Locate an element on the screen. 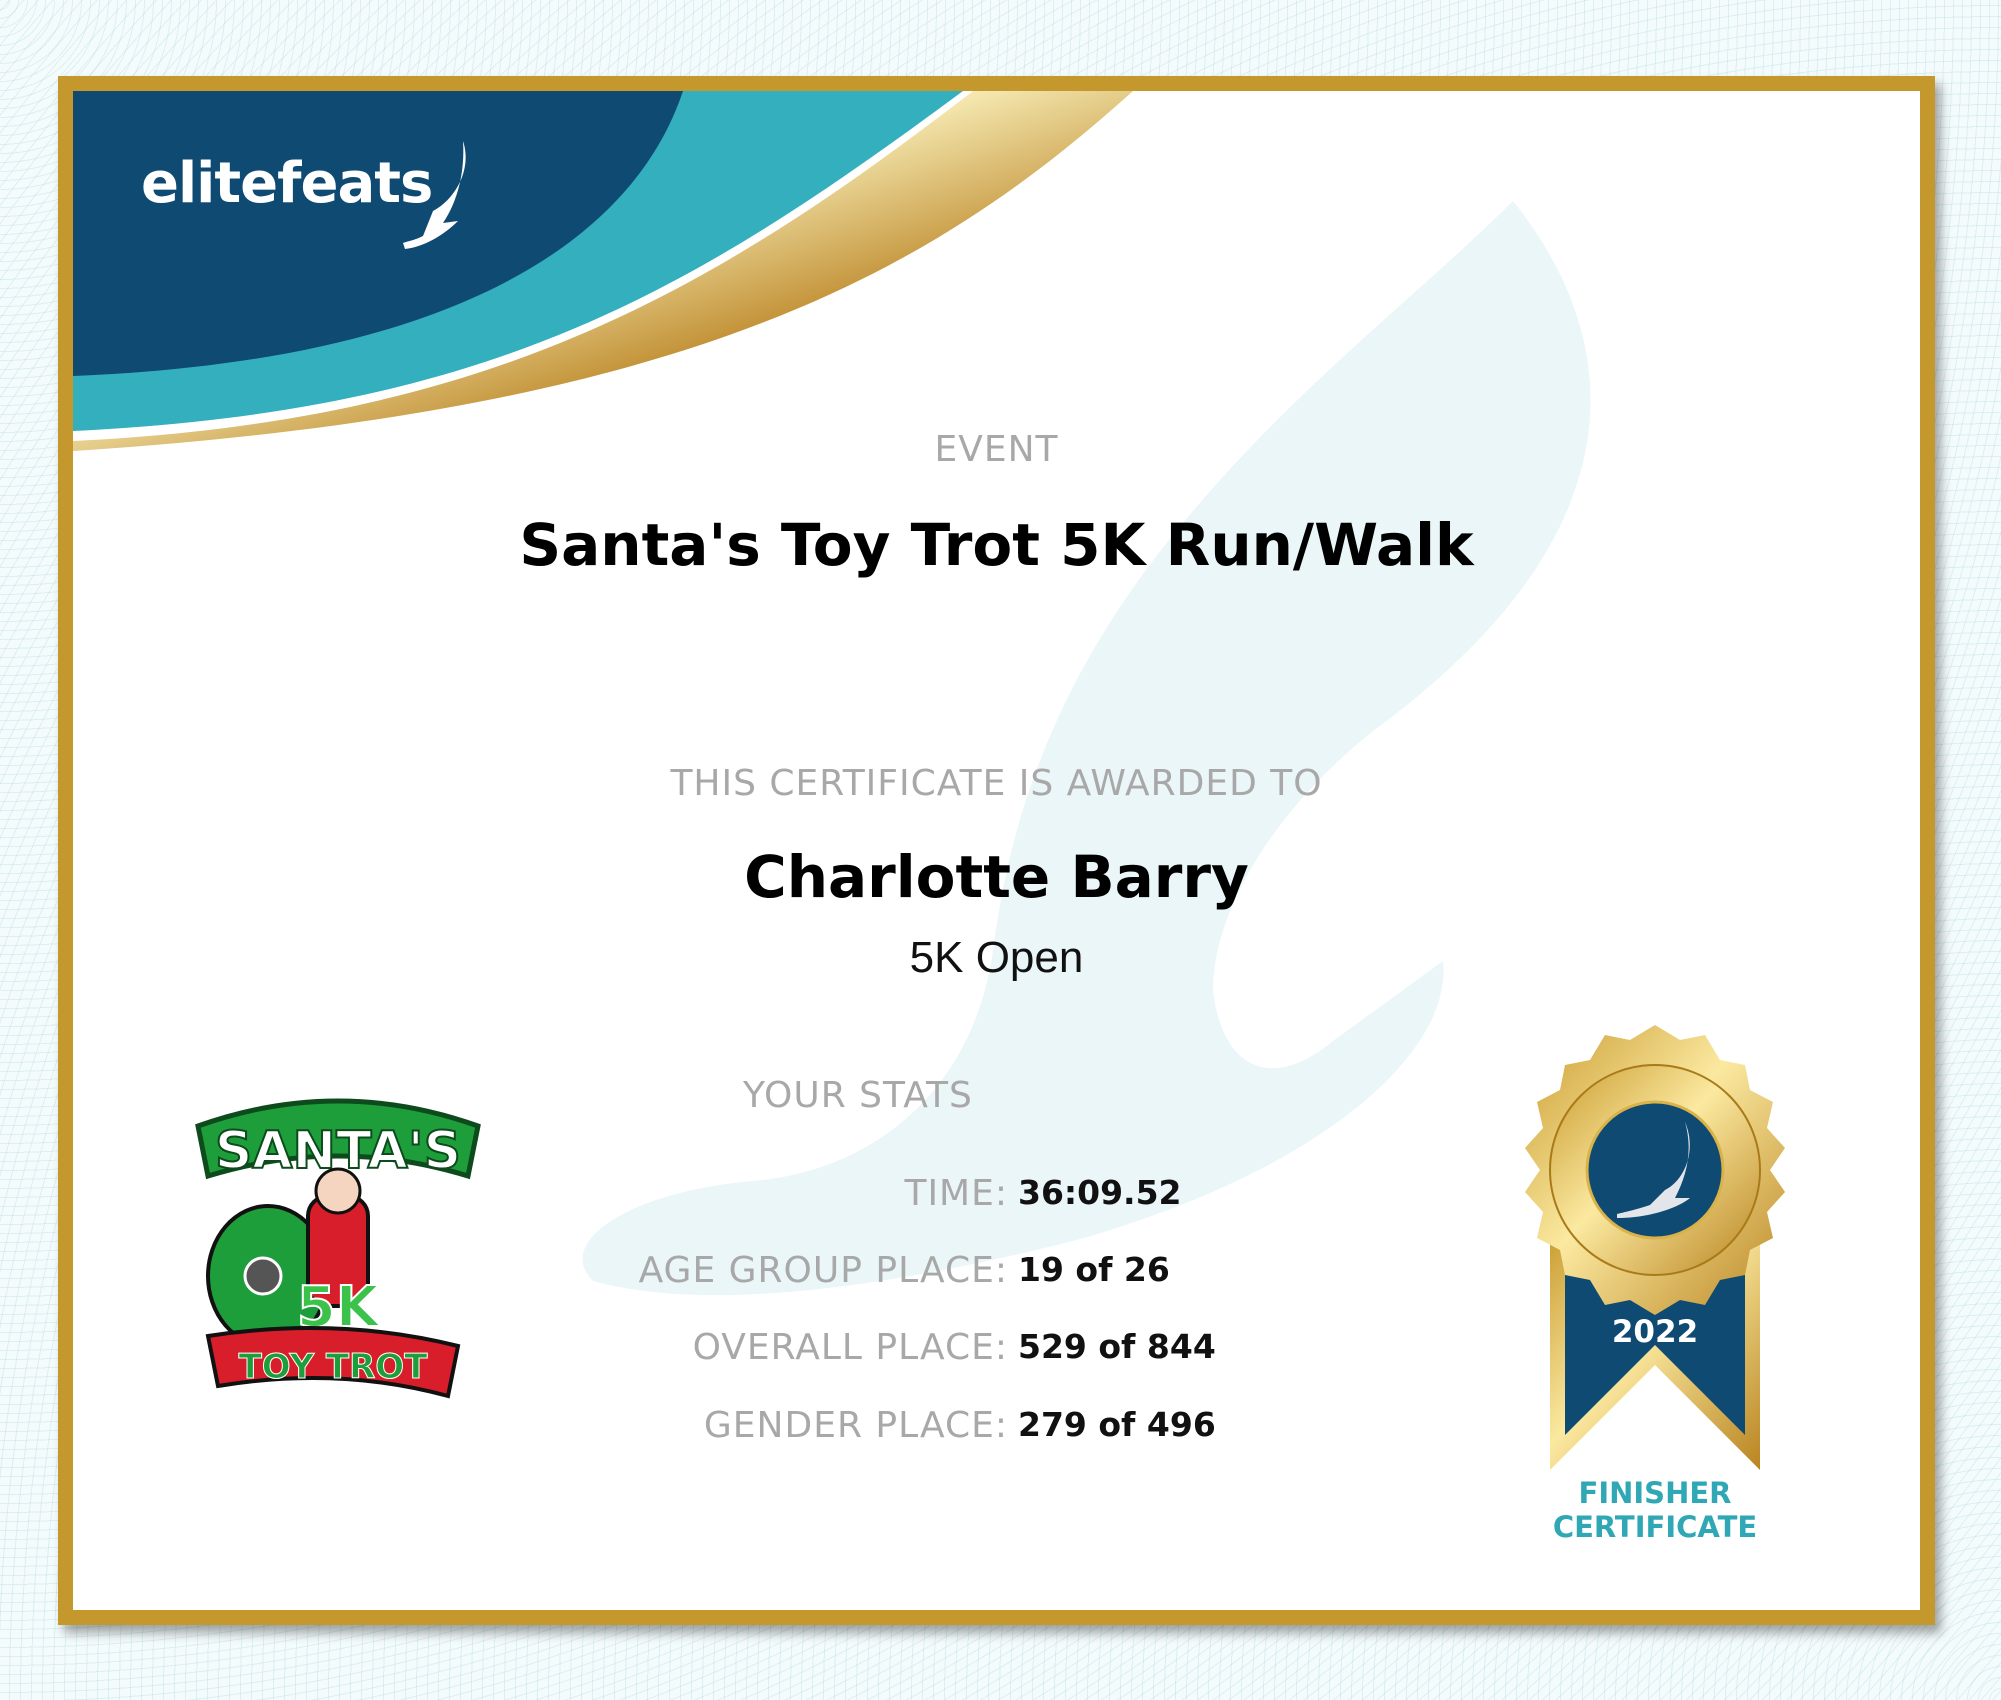  awarded-label: THIS CERTIFICATE IS AWARDED TO is located at coordinates (996, 783).